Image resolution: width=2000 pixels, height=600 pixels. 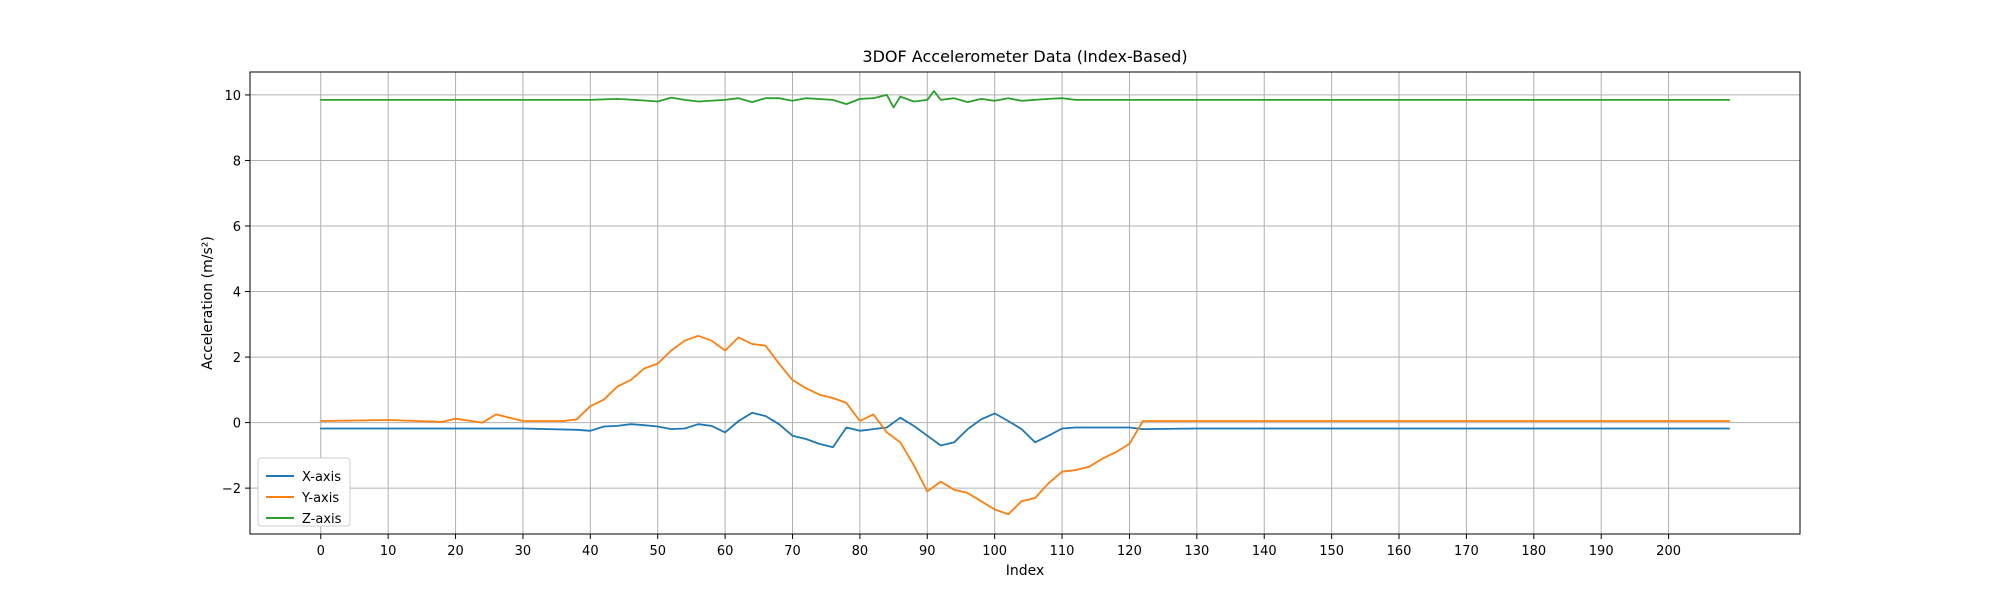 I want to click on x-tick-label: 30, so click(x=523, y=551).